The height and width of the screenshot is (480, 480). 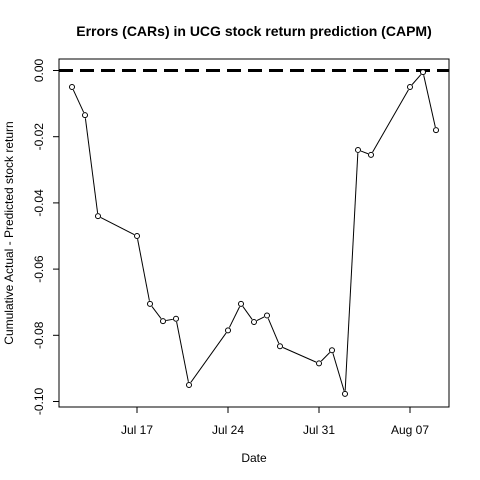 I want to click on y-tick-label: 0.00, so click(x=39, y=70).